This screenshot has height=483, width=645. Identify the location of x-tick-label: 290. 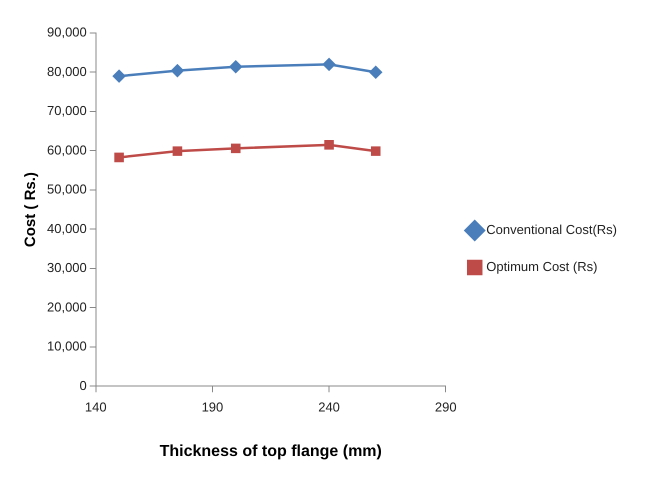
(445, 407).